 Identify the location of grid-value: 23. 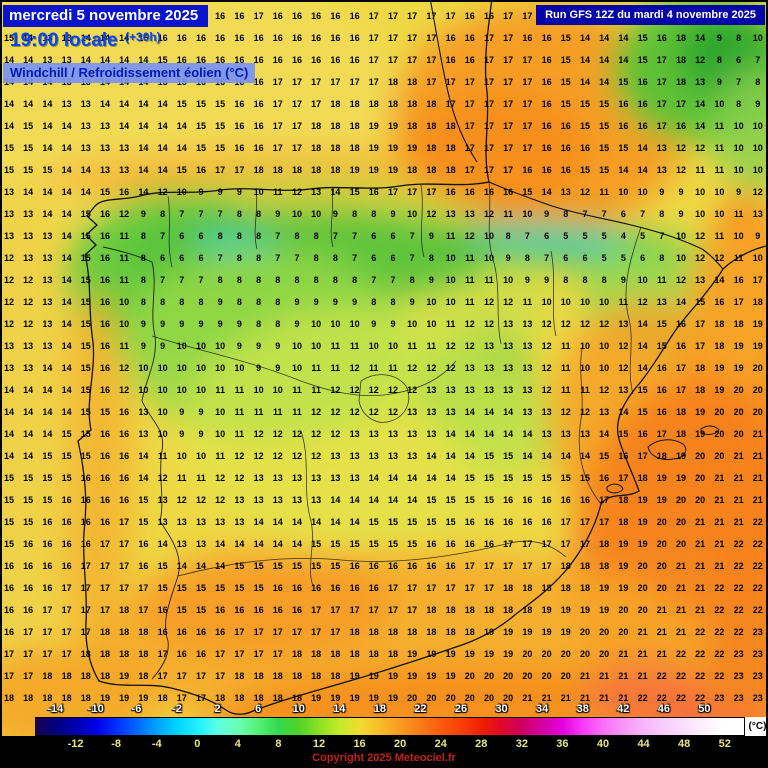
(738, 676).